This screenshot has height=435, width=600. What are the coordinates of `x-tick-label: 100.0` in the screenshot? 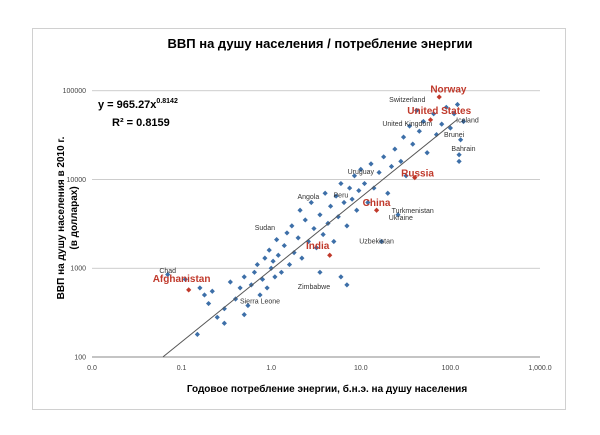 It's located at (451, 368).